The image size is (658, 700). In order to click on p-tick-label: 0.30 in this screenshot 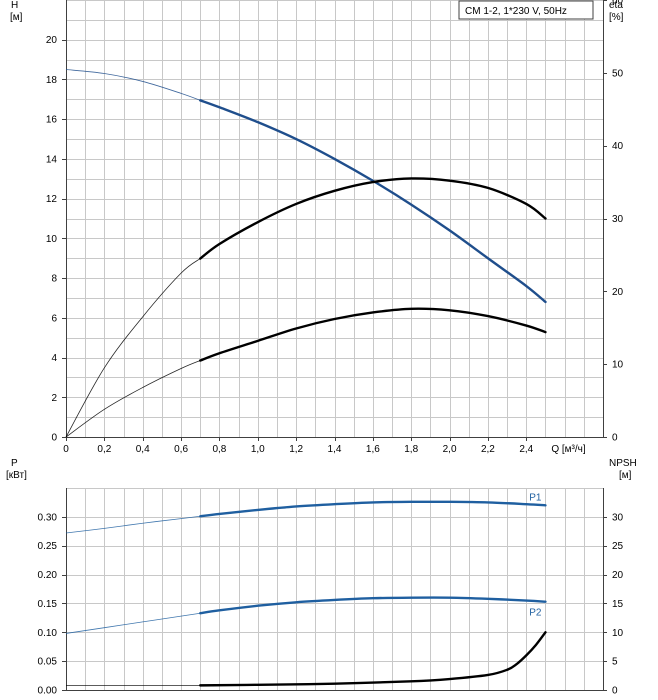, I will do `click(48, 517)`.